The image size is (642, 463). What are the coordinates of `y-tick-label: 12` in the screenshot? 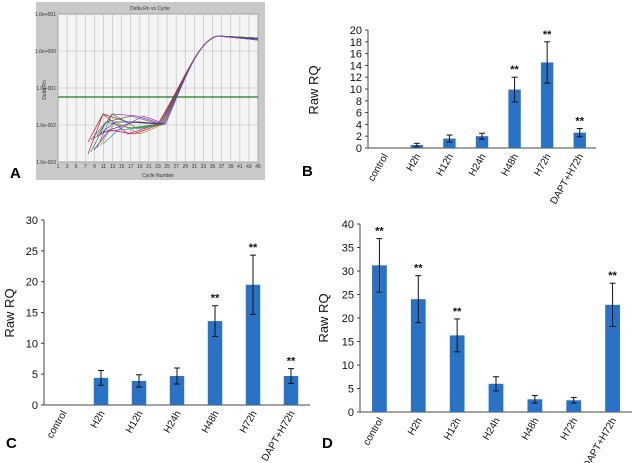 It's located at (356, 78).